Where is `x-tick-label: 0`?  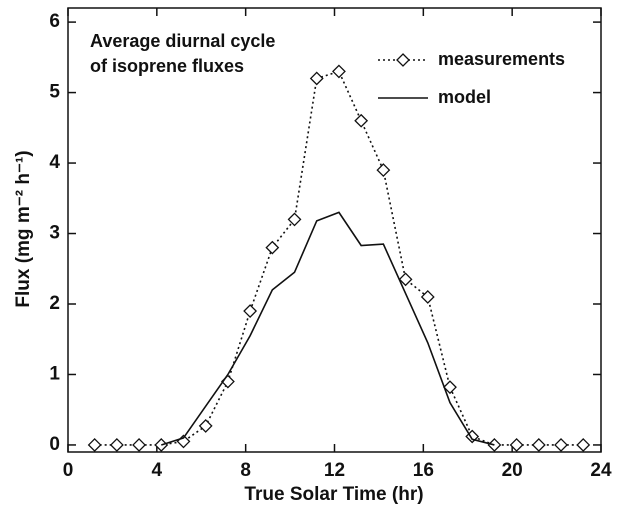 x-tick-label: 0 is located at coordinates (68, 470).